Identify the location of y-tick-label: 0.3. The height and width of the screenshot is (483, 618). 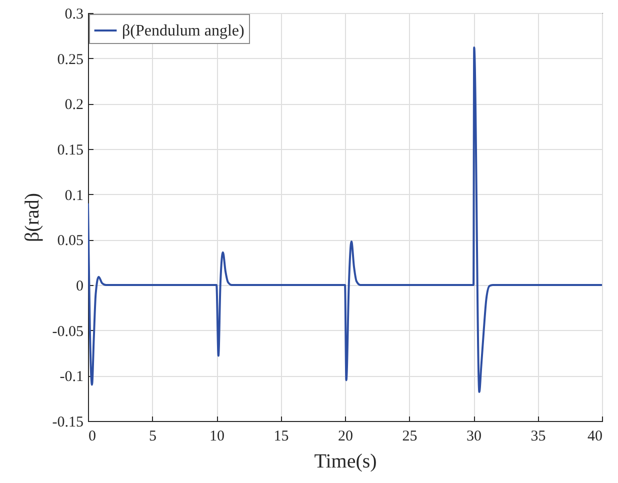
(74, 14).